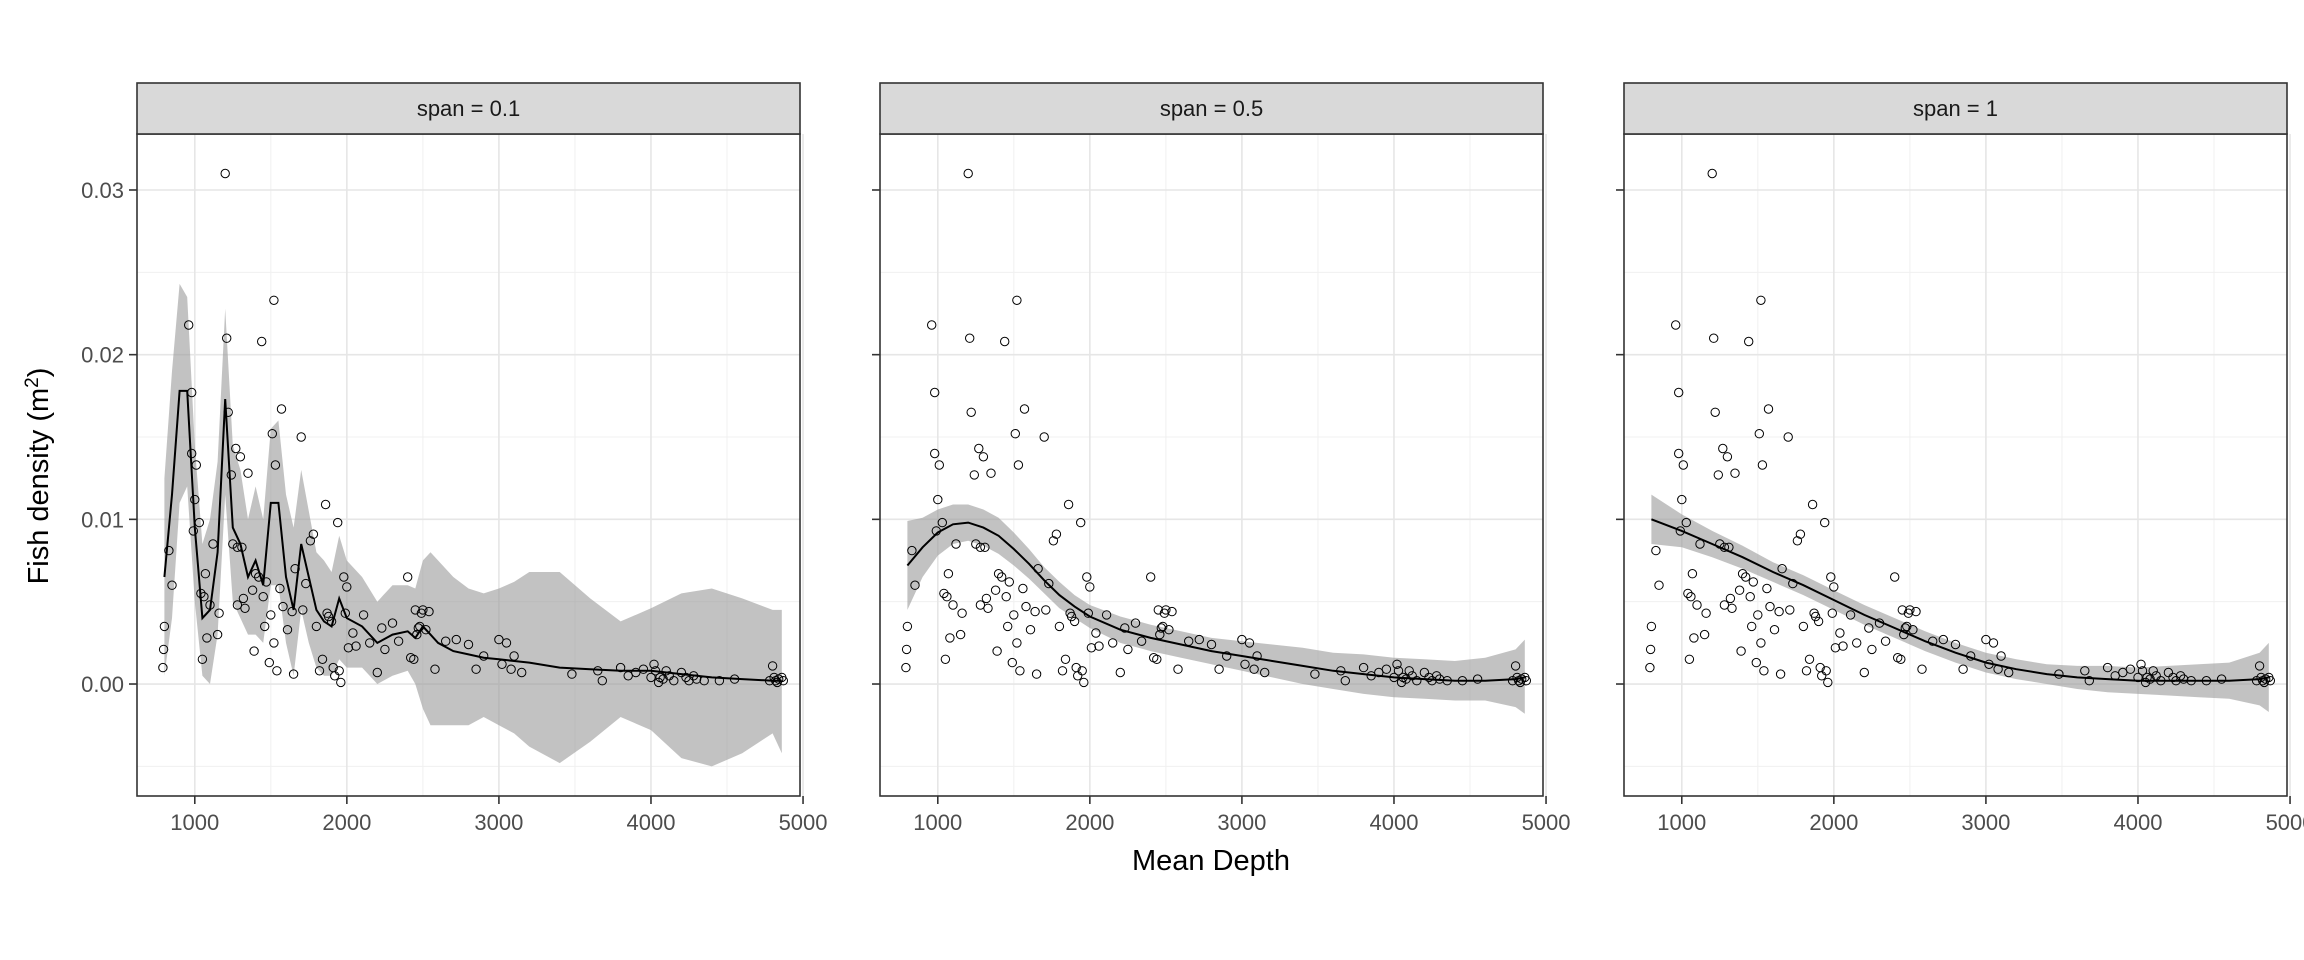  What do you see at coordinates (1215, 601) in the screenshot?
I see `loess-fit-line` at bounding box center [1215, 601].